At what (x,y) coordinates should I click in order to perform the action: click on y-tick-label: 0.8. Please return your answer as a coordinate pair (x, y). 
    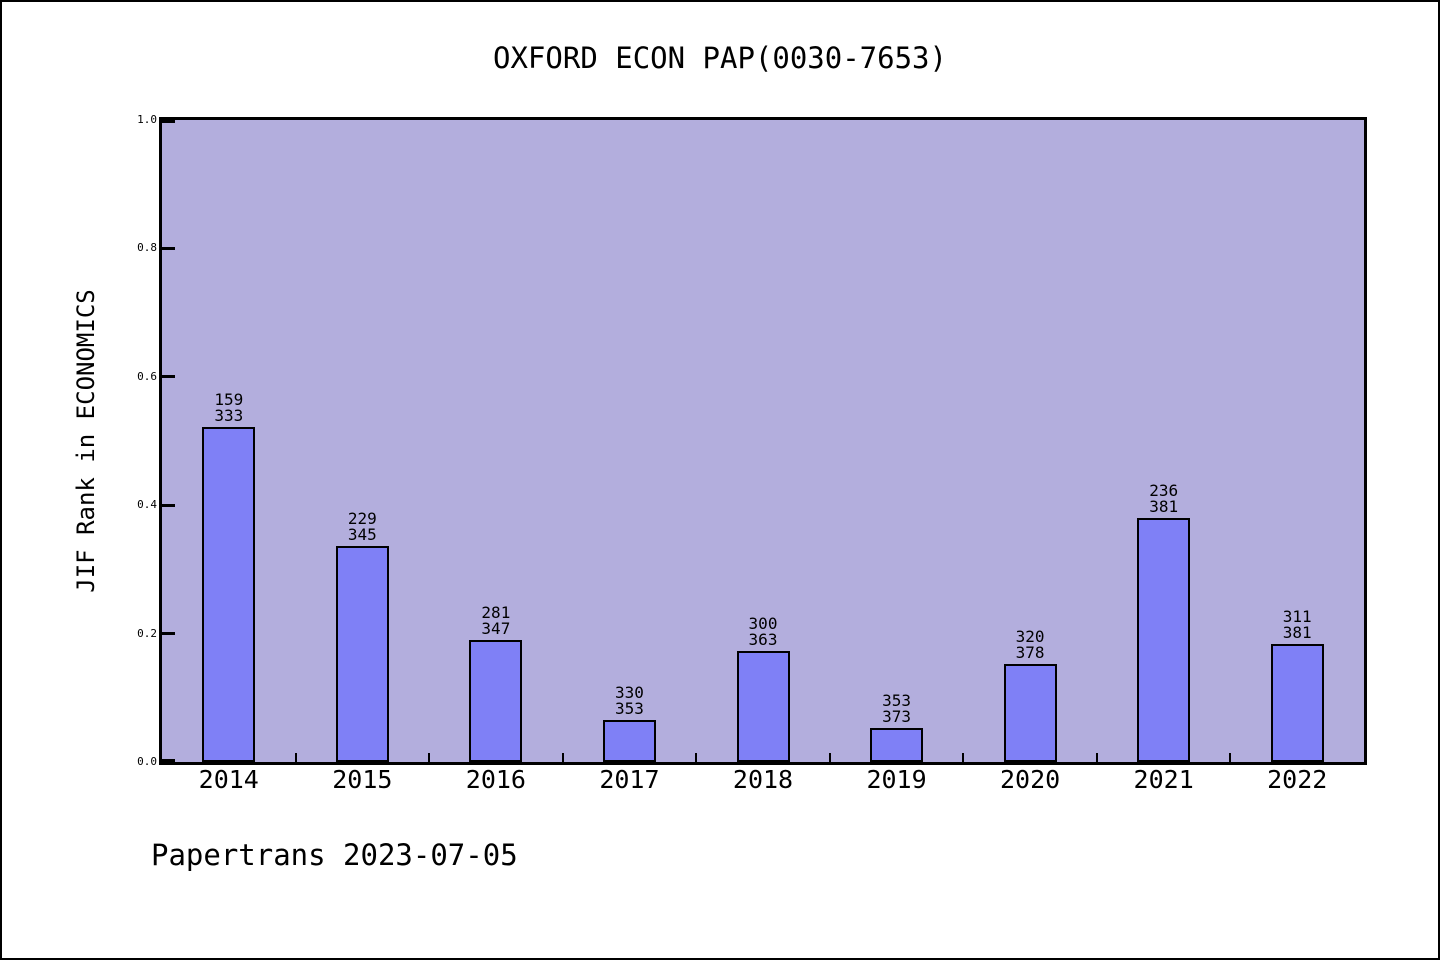
    Looking at the image, I should click on (147, 248).